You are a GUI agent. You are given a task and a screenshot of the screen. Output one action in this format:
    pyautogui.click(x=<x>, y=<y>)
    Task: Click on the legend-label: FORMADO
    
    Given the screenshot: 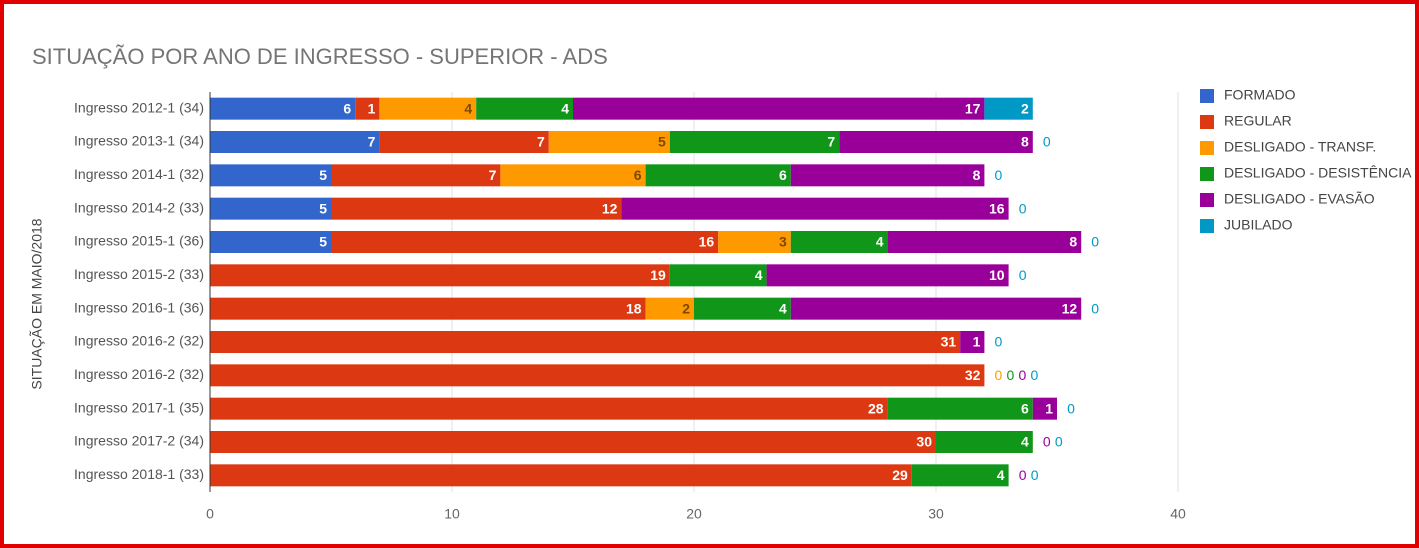 What is the action you would take?
    pyautogui.click(x=1260, y=95)
    